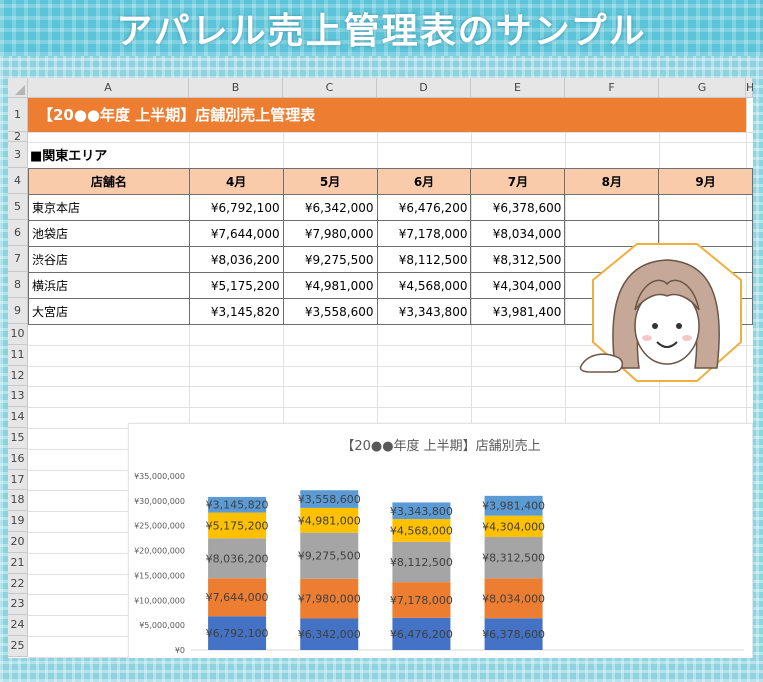 The height and width of the screenshot is (682, 763). What do you see at coordinates (236, 233) in the screenshot?
I see `sales-cell: ¥7,644,000` at bounding box center [236, 233].